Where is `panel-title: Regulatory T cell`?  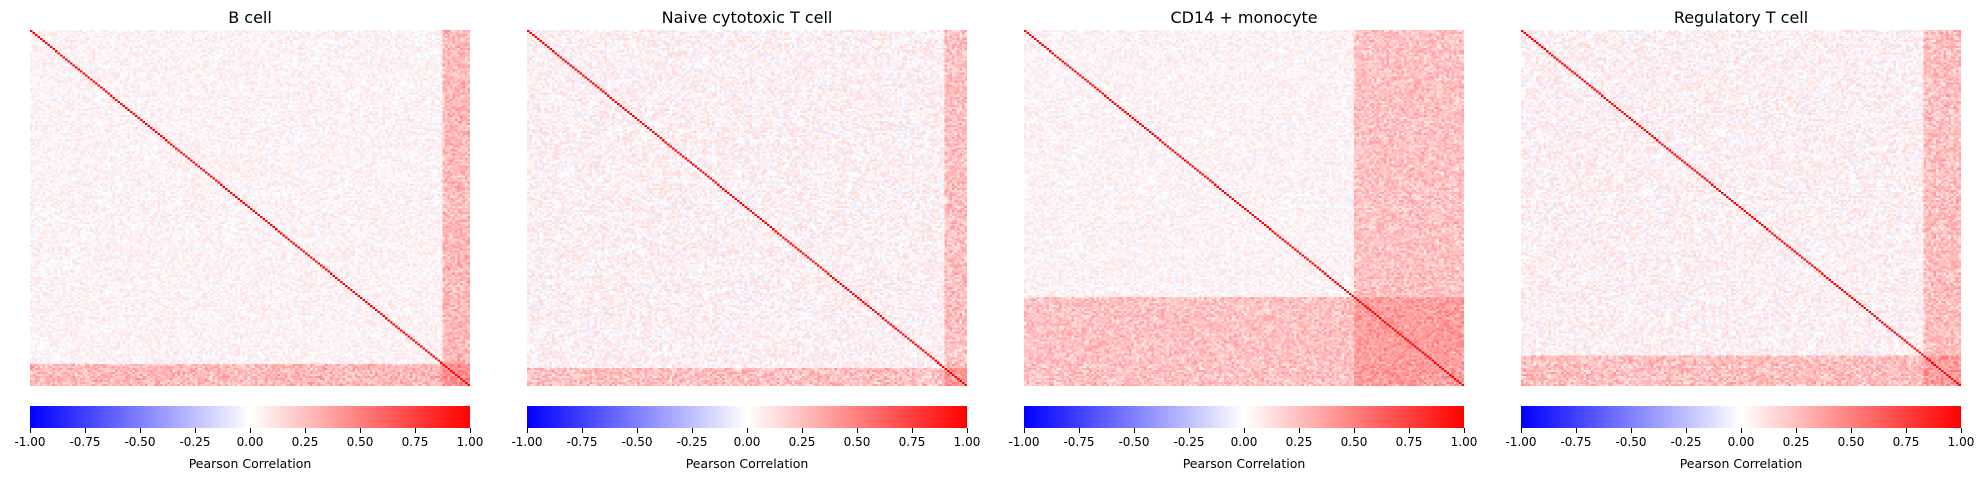 panel-title: Regulatory T cell is located at coordinates (1741, 17).